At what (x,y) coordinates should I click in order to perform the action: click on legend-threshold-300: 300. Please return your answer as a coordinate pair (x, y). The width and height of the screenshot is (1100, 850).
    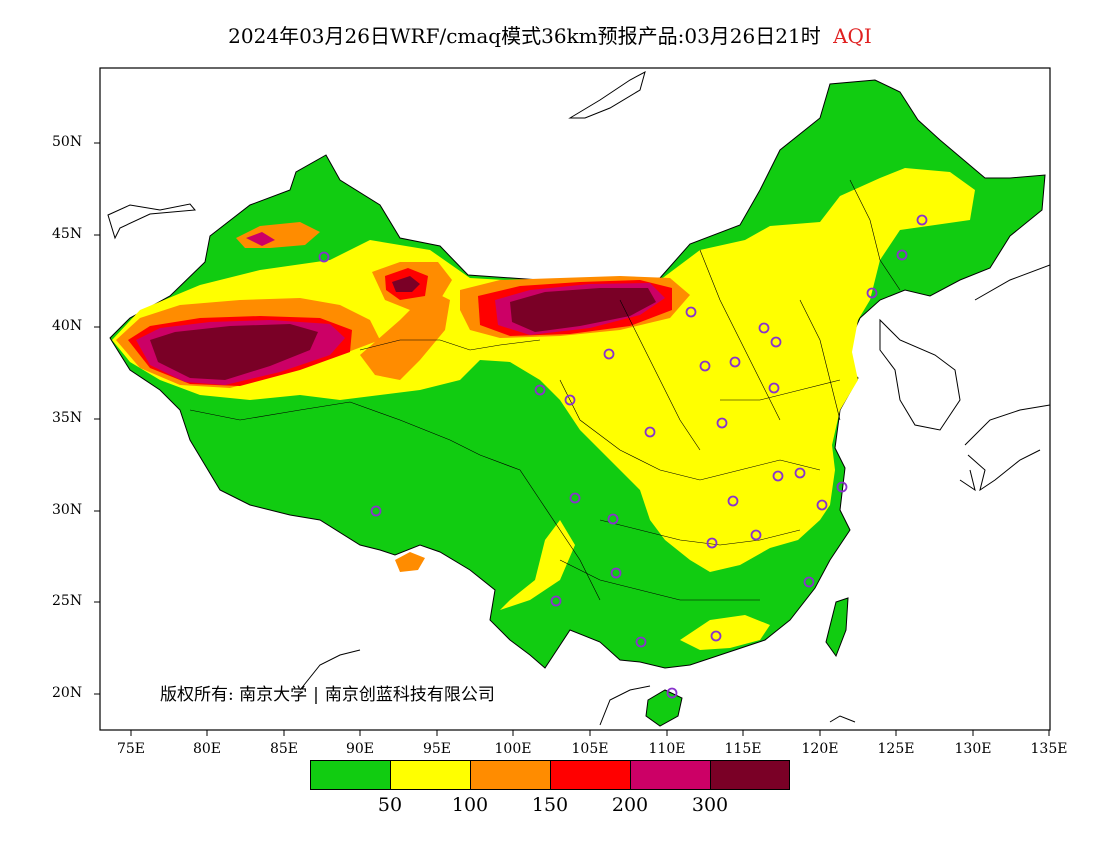
    Looking at the image, I should click on (710, 805).